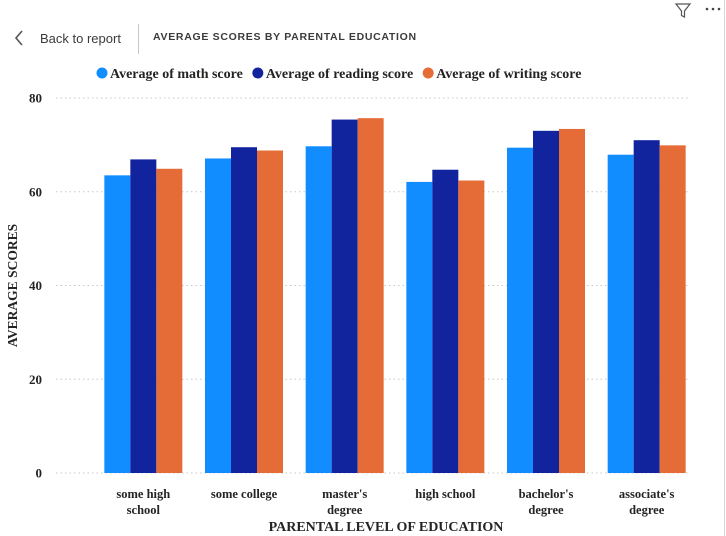  I want to click on filter-icon, so click(683, 11).